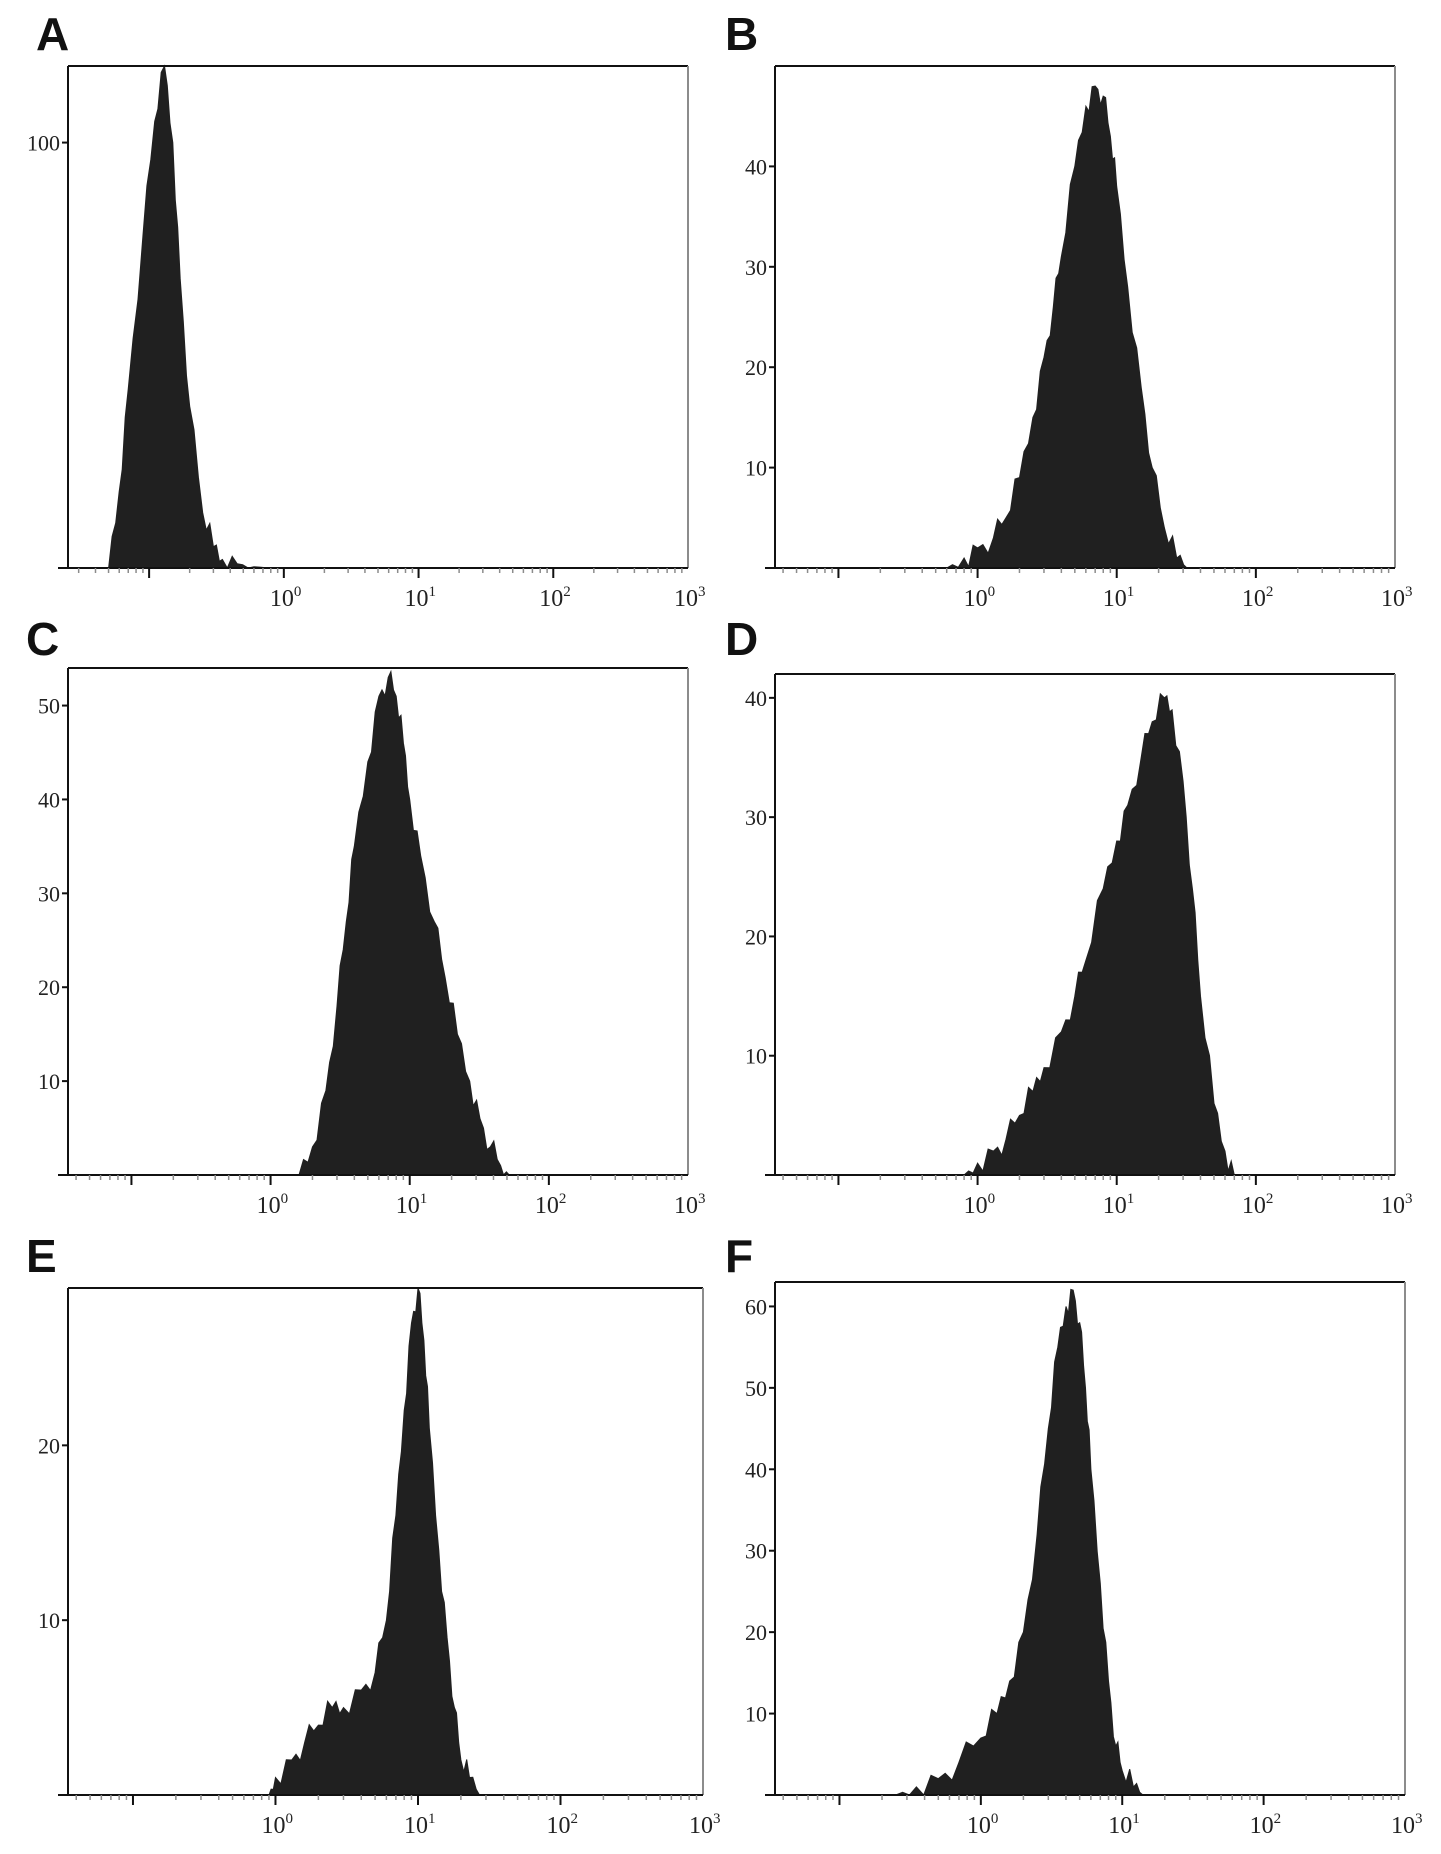 The image size is (1441, 1854). I want to click on x-tick-label-a: 10³, so click(690, 598).